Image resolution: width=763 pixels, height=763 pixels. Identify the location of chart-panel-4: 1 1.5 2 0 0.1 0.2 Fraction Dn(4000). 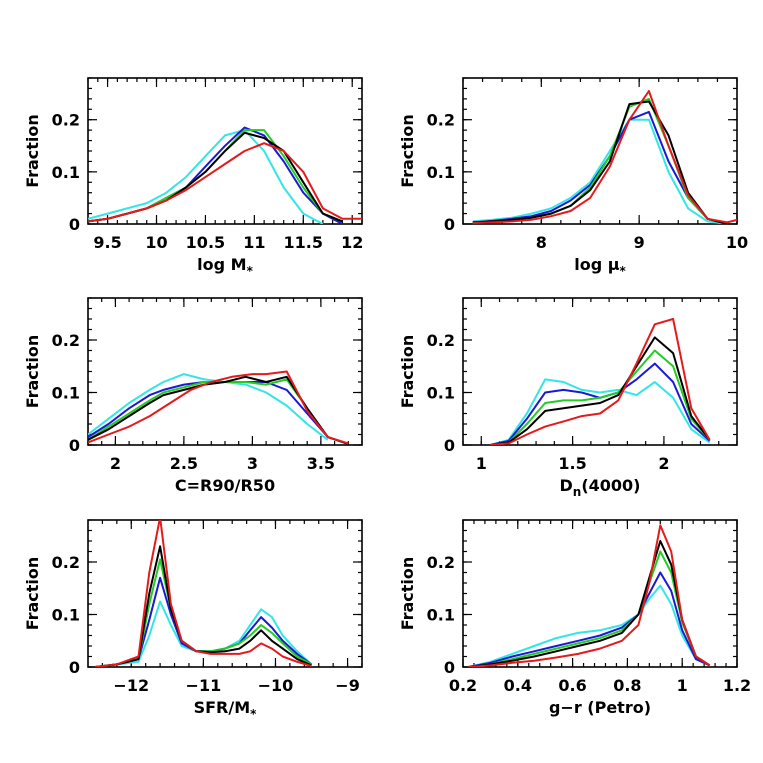
(568, 398).